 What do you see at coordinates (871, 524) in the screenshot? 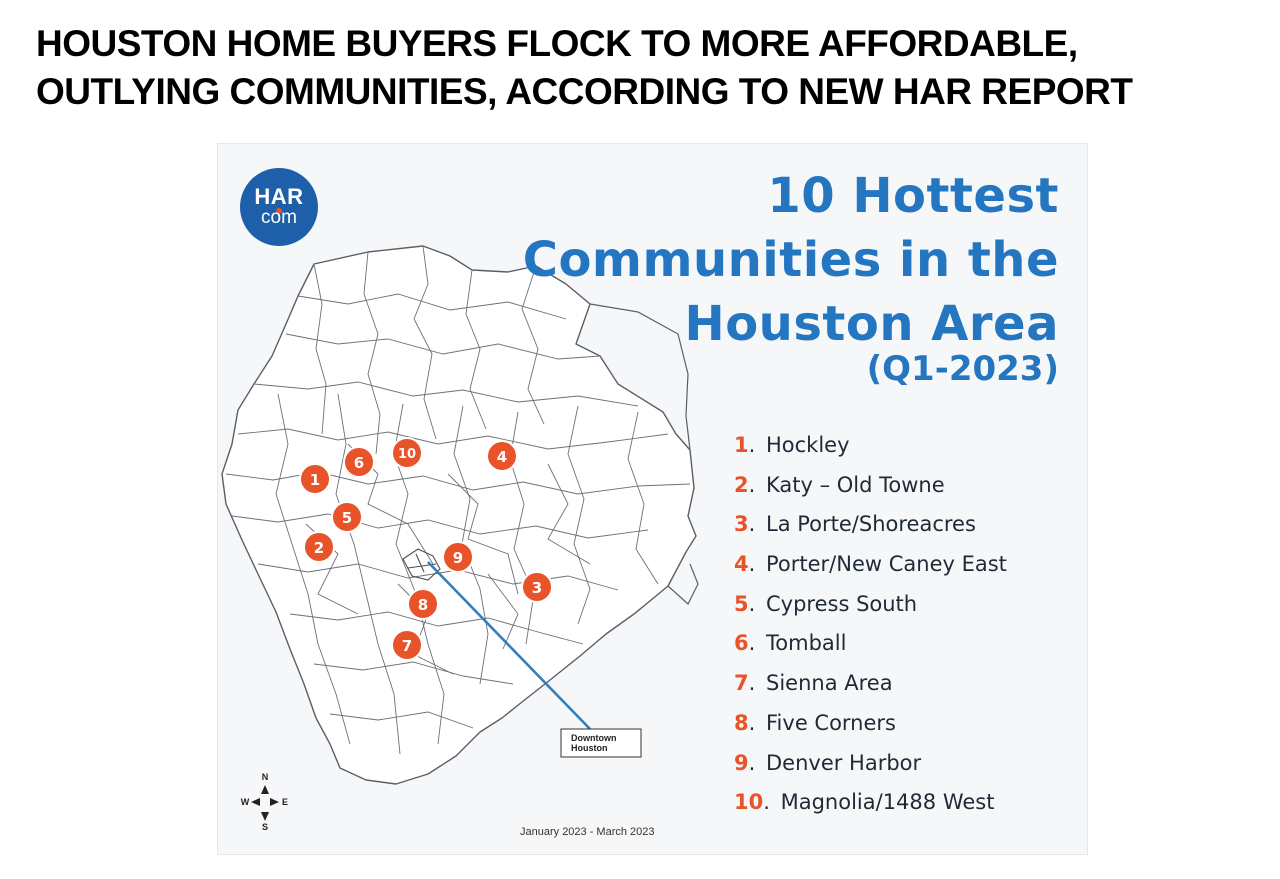
I see `rank-name: La Porte/Shoreacres` at bounding box center [871, 524].